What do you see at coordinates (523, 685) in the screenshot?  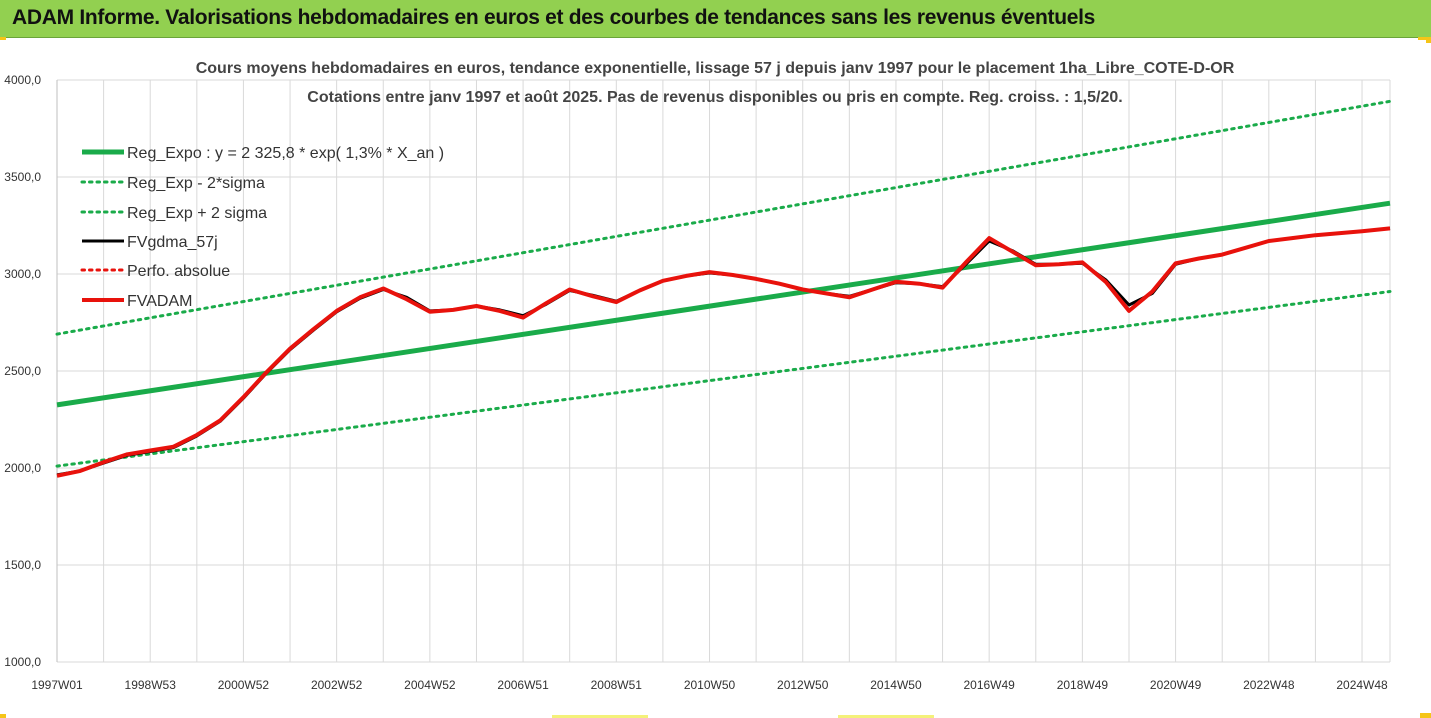 I see `x-tick-label: 2006W51` at bounding box center [523, 685].